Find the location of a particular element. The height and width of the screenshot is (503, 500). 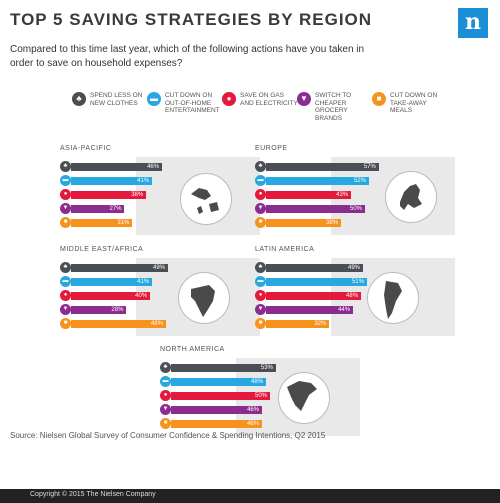

bar: 40% is located at coordinates (111, 296).